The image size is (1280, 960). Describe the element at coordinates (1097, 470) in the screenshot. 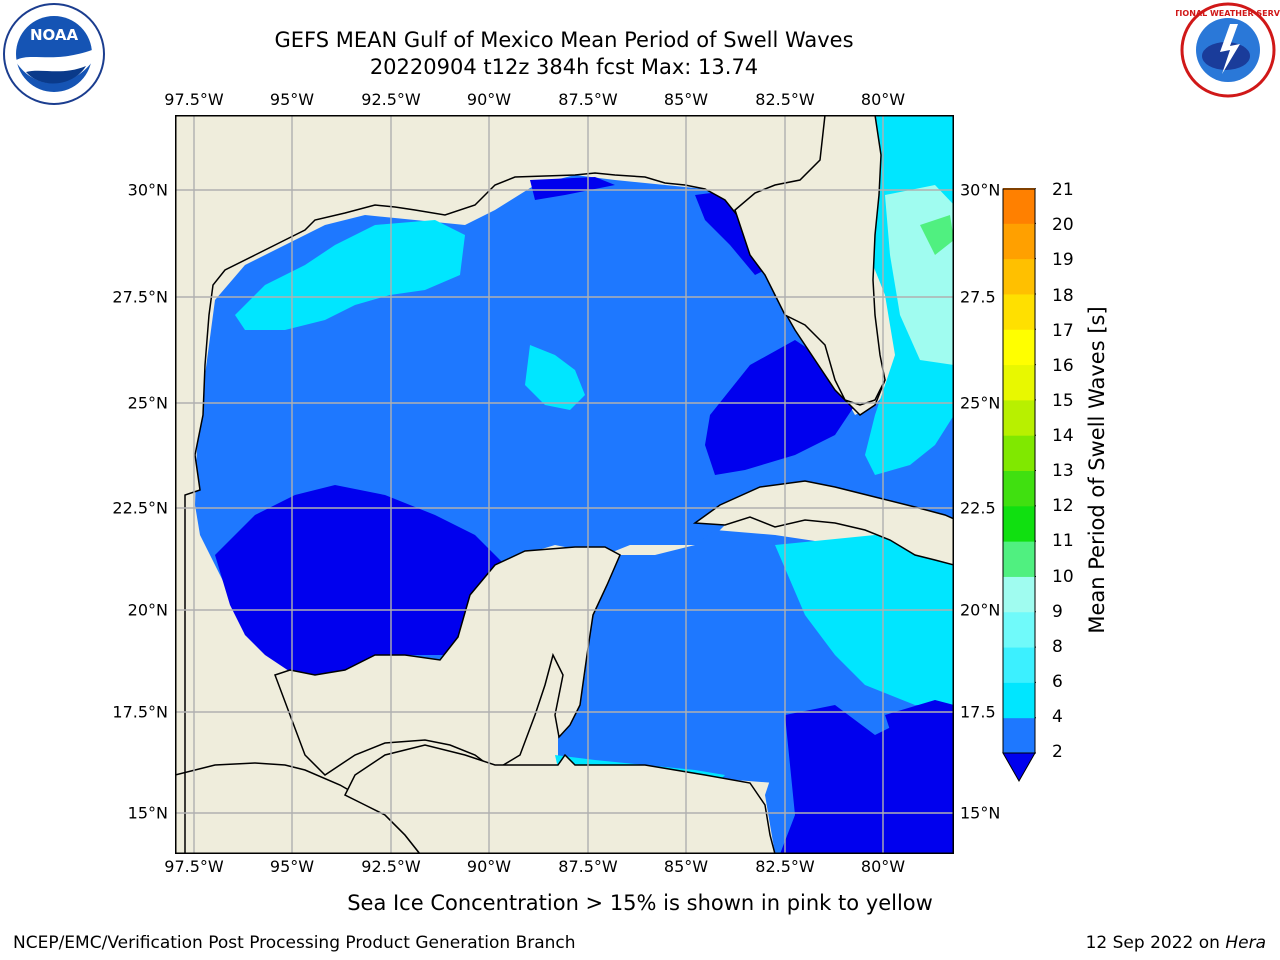

I see `colorbar-label: Mean Period of Swell Waves [s]` at that location.